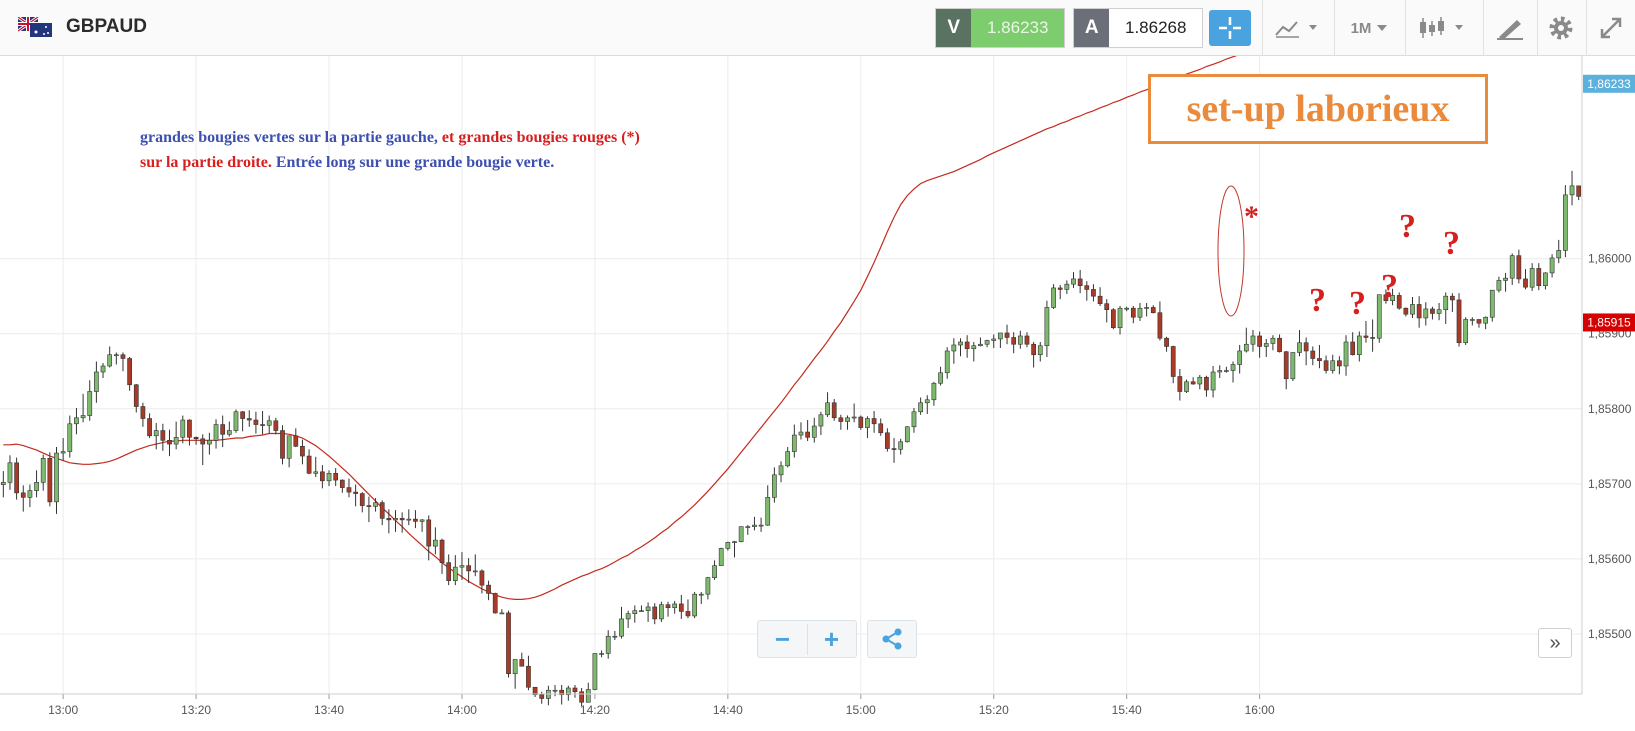  I want to click on y-tick-label: 1,85700, so click(1610, 484).